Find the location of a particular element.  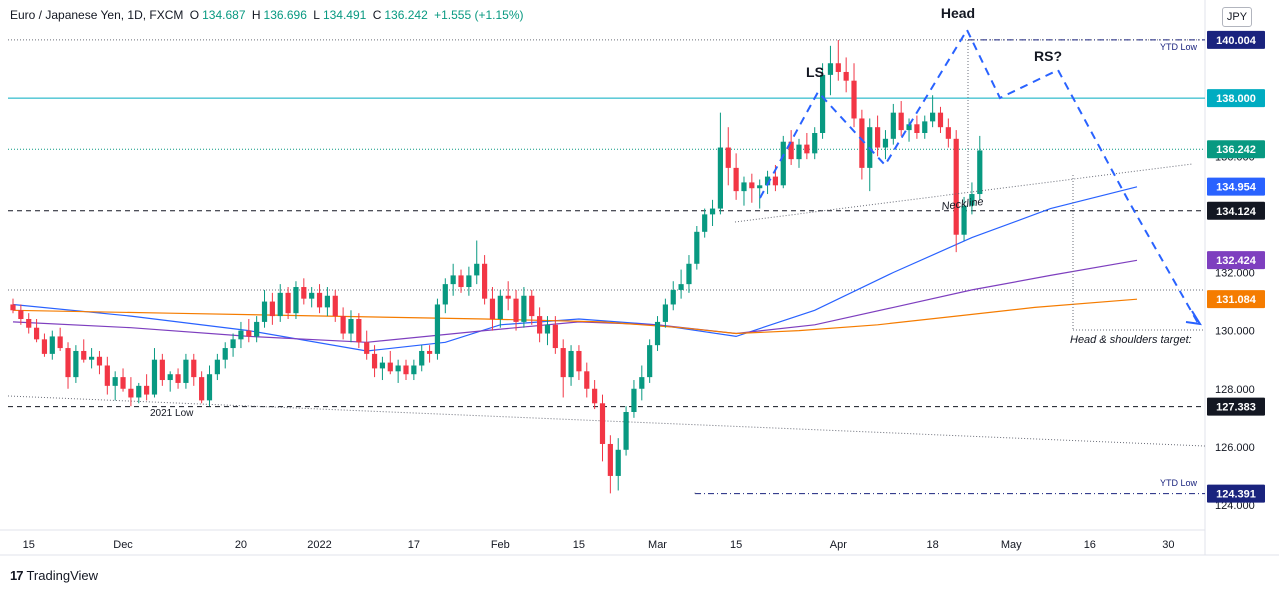

x-tick-label: Feb is located at coordinates (500, 545).